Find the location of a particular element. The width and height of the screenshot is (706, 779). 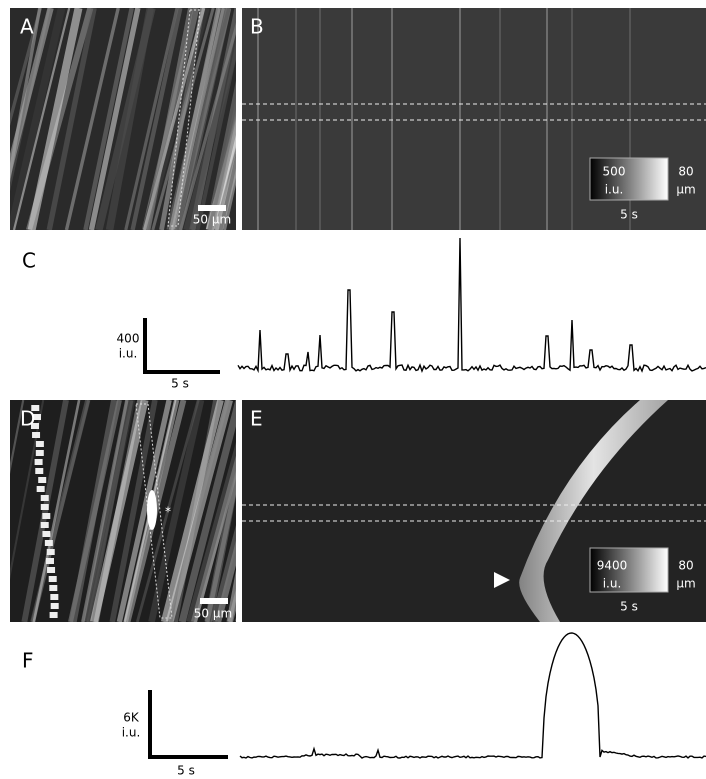

bright-spot is located at coordinates (152, 510).